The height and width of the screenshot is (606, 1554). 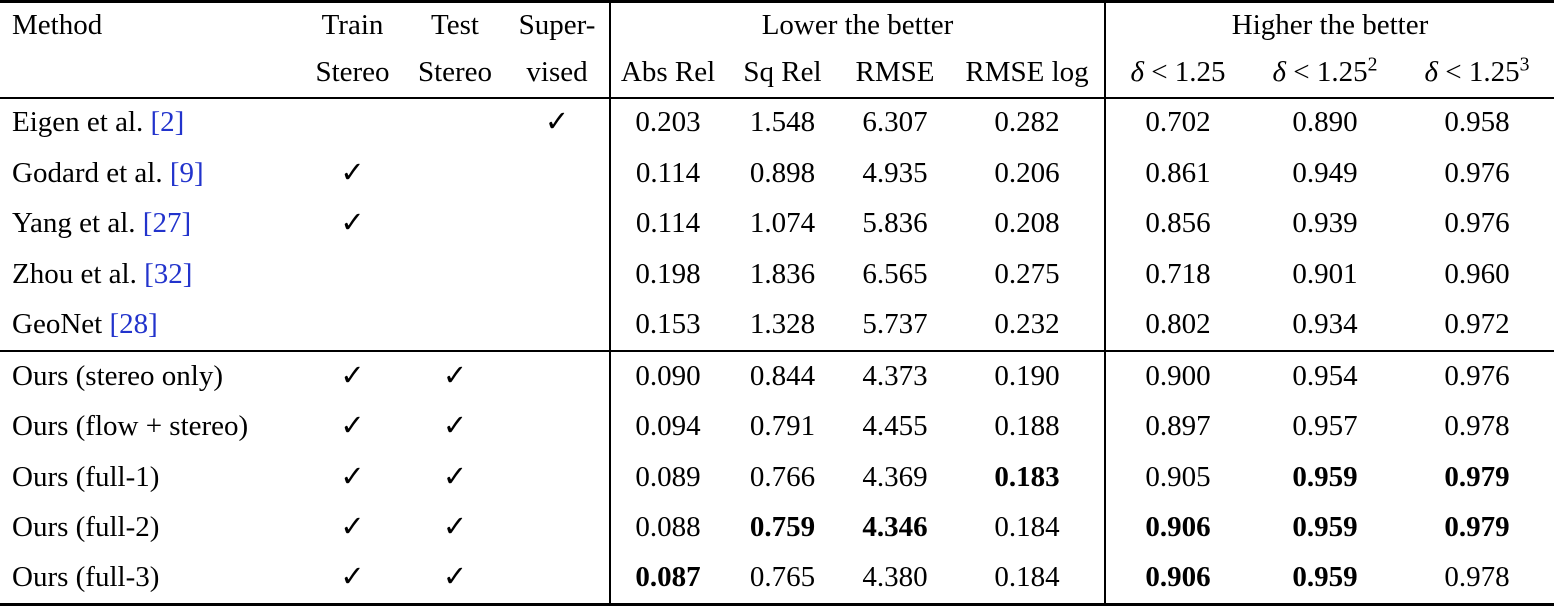 I want to click on method-name: Eigen et al., so click(x=81, y=122).